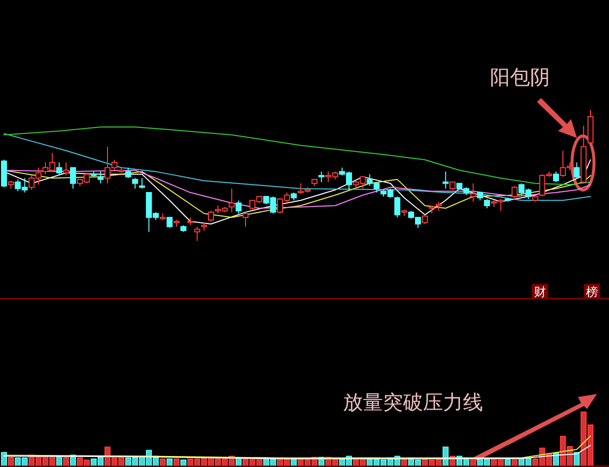  What do you see at coordinates (520, 77) in the screenshot?
I see `text: 阳包阴` at bounding box center [520, 77].